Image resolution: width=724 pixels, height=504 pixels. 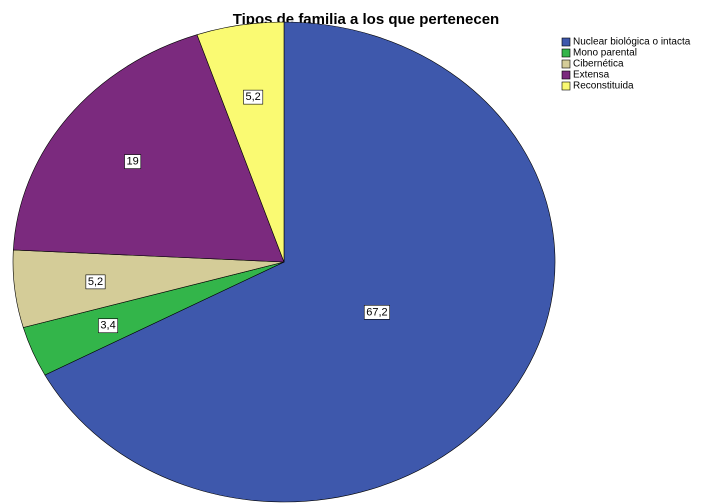 I want to click on legend-label: Extensa, so click(x=591, y=75).